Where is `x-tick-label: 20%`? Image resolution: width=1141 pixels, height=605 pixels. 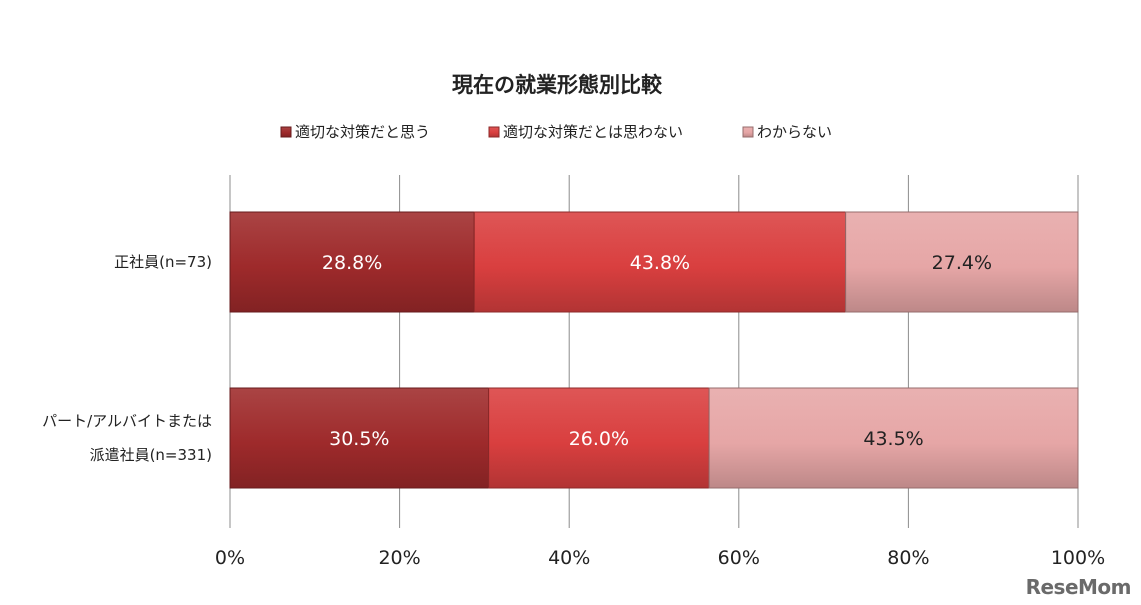 x-tick-label: 20% is located at coordinates (399, 558).